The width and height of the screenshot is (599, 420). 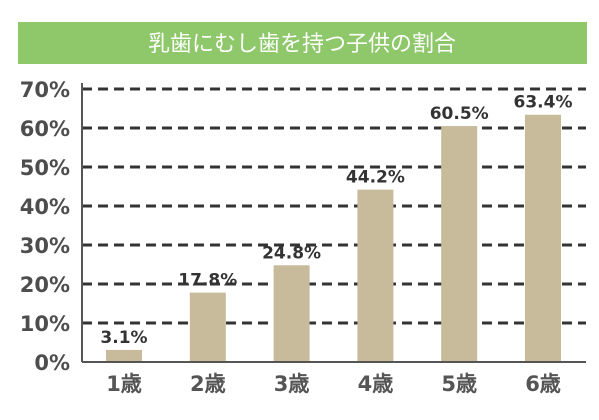 What do you see at coordinates (376, 384) in the screenshot?
I see `x-category-label: 4歳` at bounding box center [376, 384].